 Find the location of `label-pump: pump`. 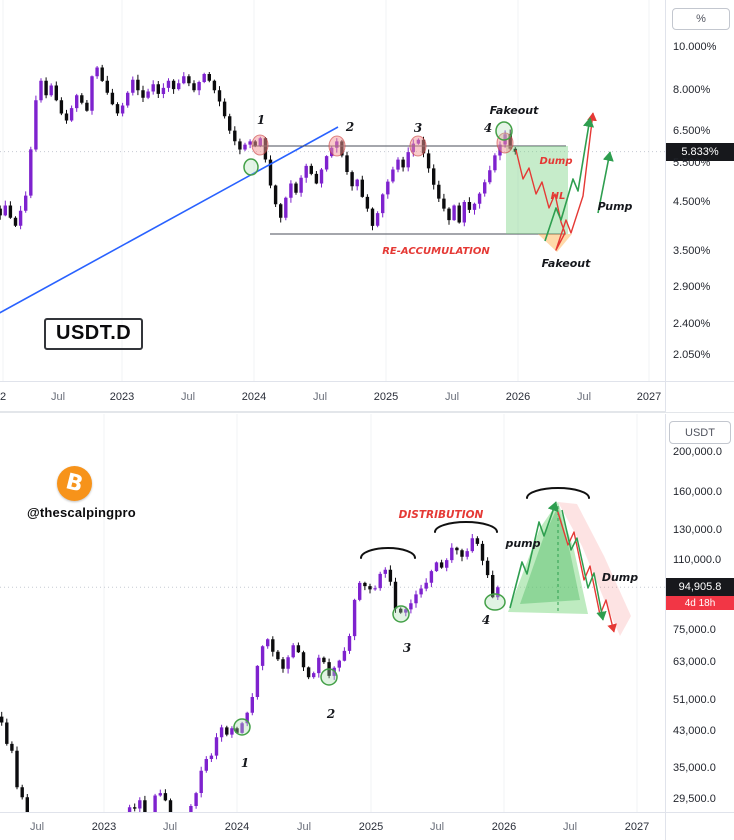

label-pump: pump is located at coordinates (522, 543).